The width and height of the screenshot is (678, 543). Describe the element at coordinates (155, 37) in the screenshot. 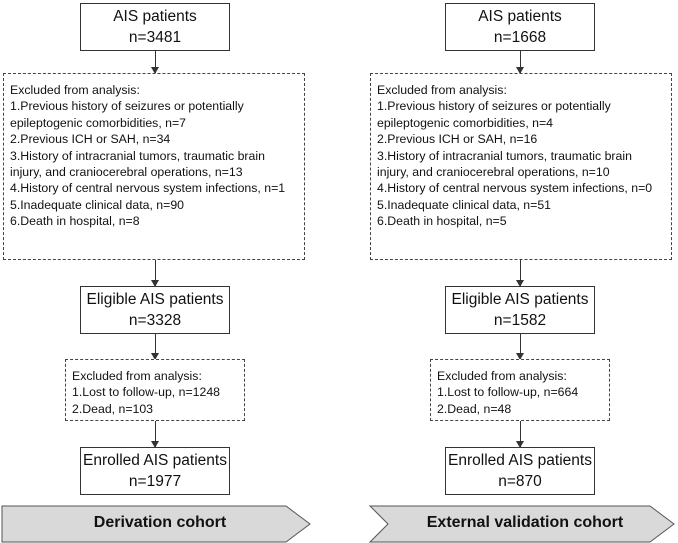

I see `derivation-start-count: n=3481` at that location.